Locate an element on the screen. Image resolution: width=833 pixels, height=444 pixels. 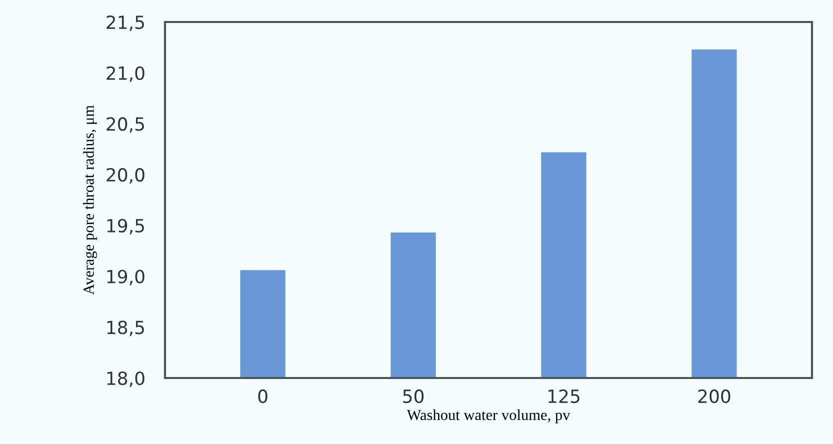
y-tick-label: 19,5 is located at coordinates (125, 226).